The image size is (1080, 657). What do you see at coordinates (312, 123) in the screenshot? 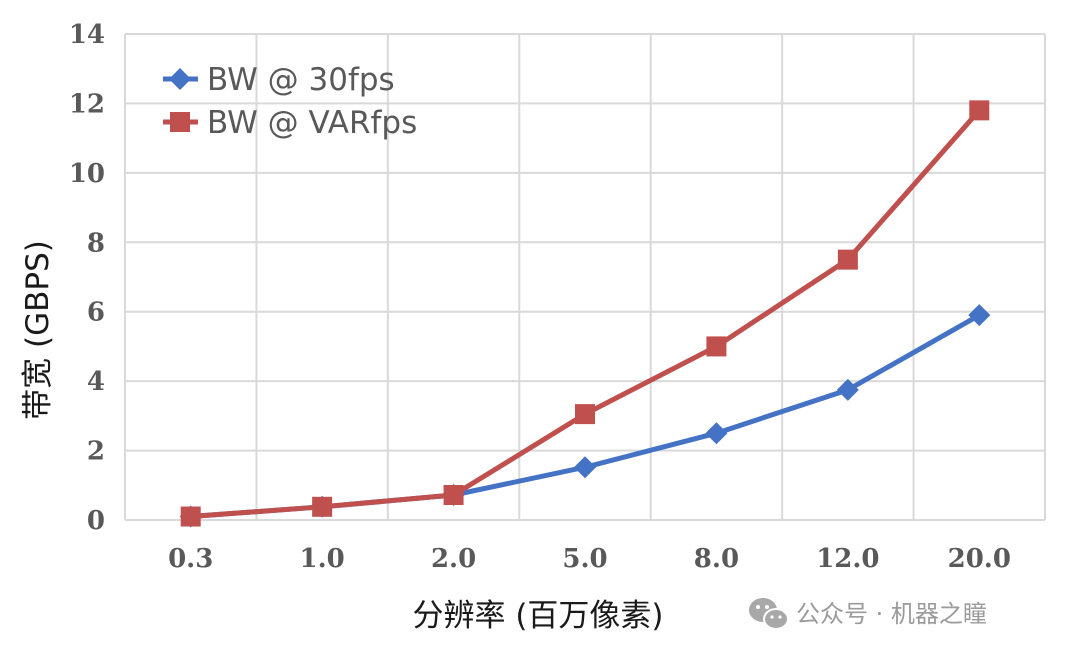
I see `legend-label: BW @ VARfps` at bounding box center [312, 123].